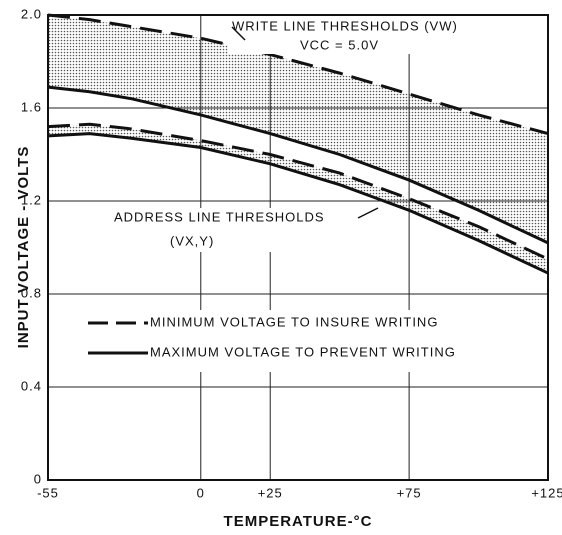  I want to click on y-tick-label: 1.6, so click(31, 106).